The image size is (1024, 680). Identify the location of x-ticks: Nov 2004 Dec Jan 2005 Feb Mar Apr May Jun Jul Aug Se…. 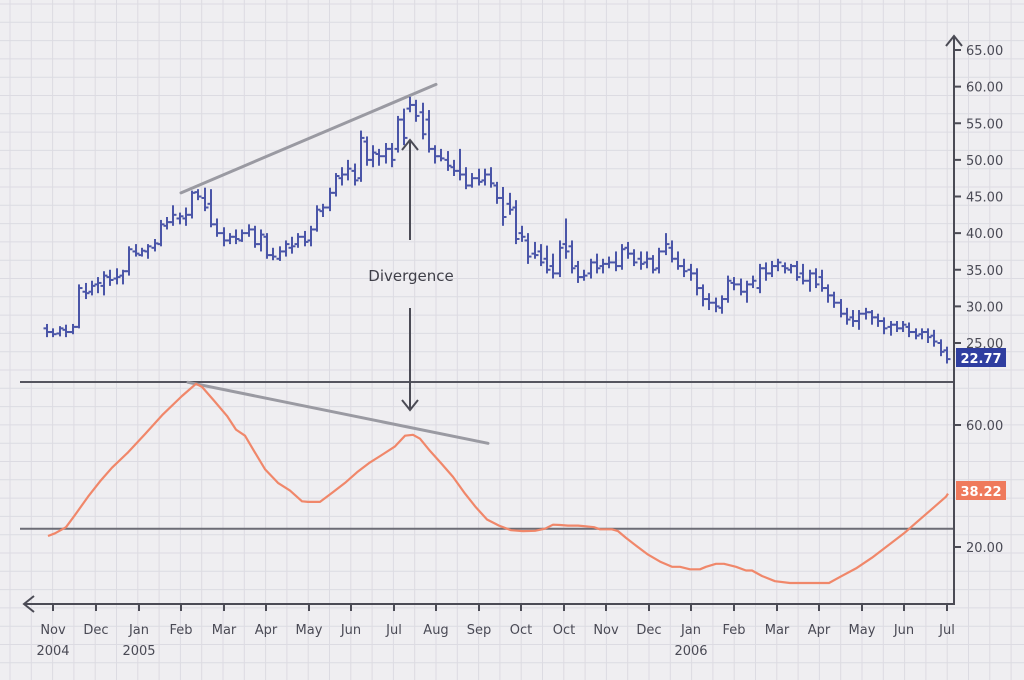
(495, 631).